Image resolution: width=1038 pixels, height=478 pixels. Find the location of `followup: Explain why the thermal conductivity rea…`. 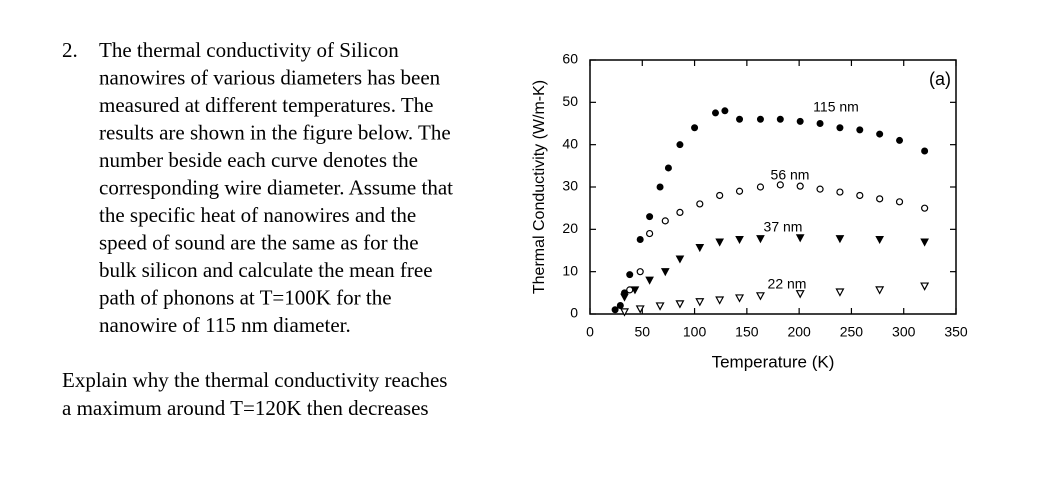

followup: Explain why the thermal conductivity rea… is located at coordinates (254, 394).